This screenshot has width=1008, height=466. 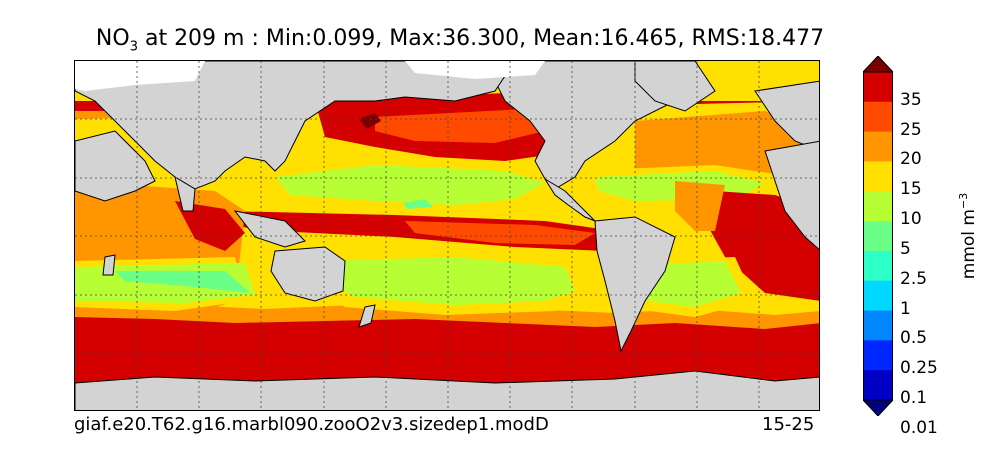 What do you see at coordinates (447, 390) in the screenshot?
I see `antarctica-land` at bounding box center [447, 390].